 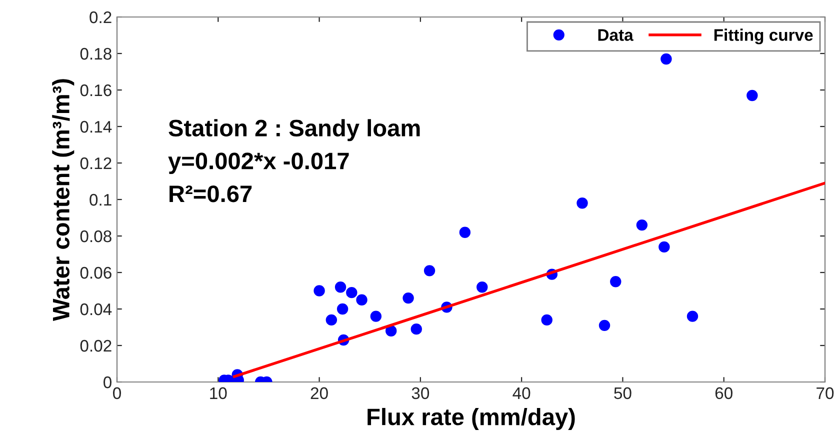 I want to click on y-tick-label: 0.2, so click(x=101, y=17).